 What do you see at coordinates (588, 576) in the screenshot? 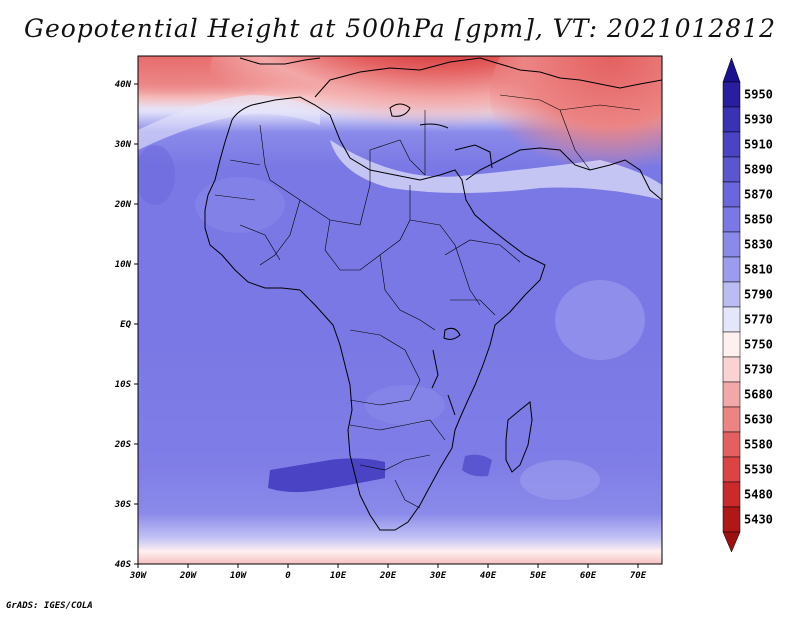
I see `lon-label: 60E` at bounding box center [588, 576].